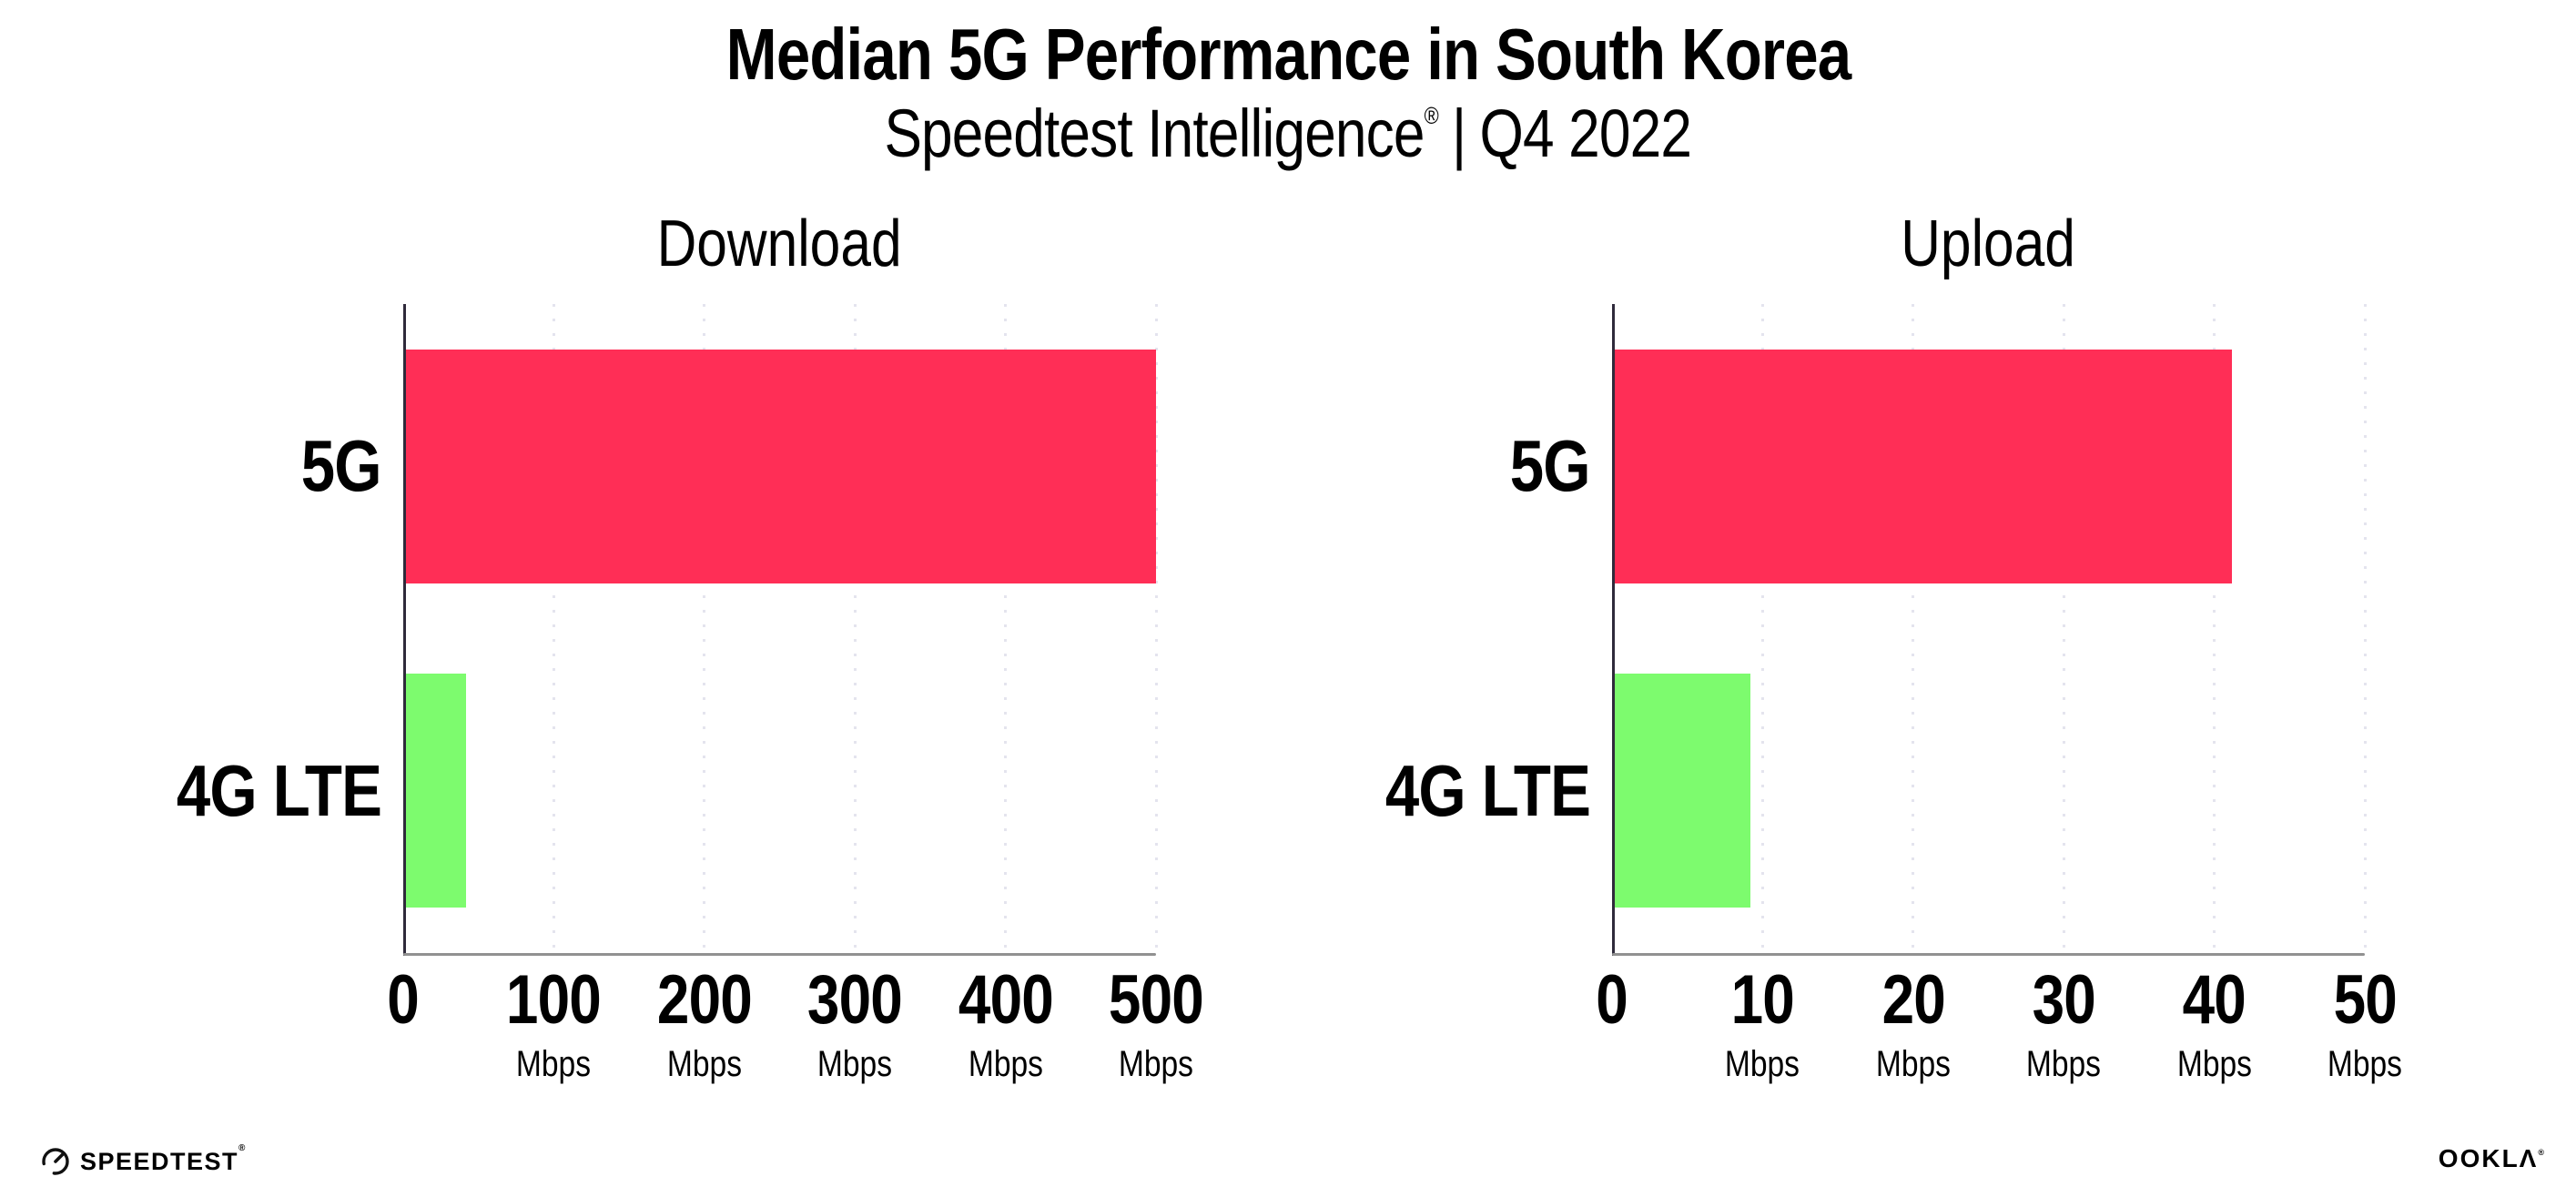  I want to click on x-tick-label: 500 Mbps, so click(1156, 1024).